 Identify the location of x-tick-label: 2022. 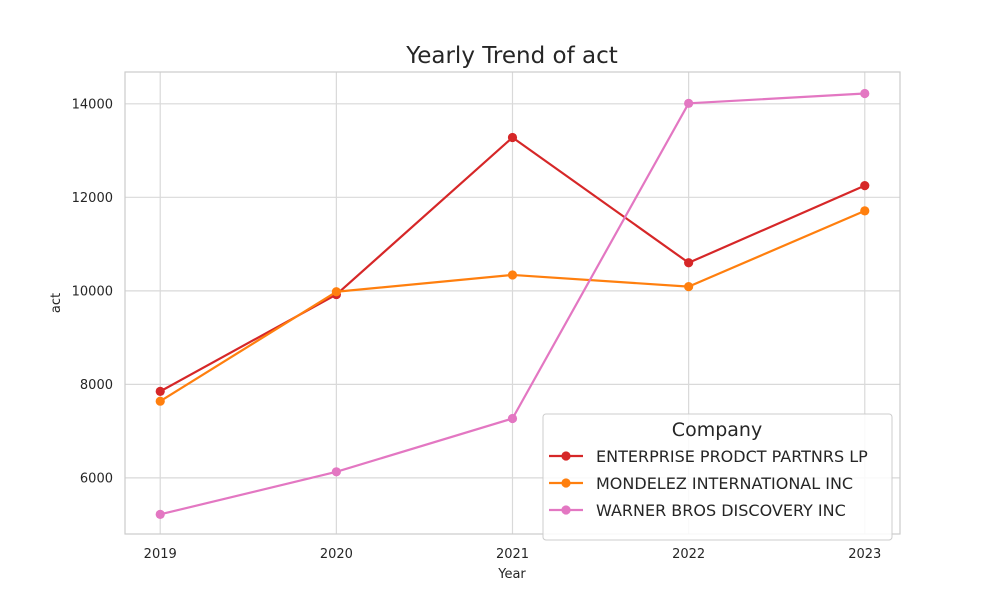
(688, 554).